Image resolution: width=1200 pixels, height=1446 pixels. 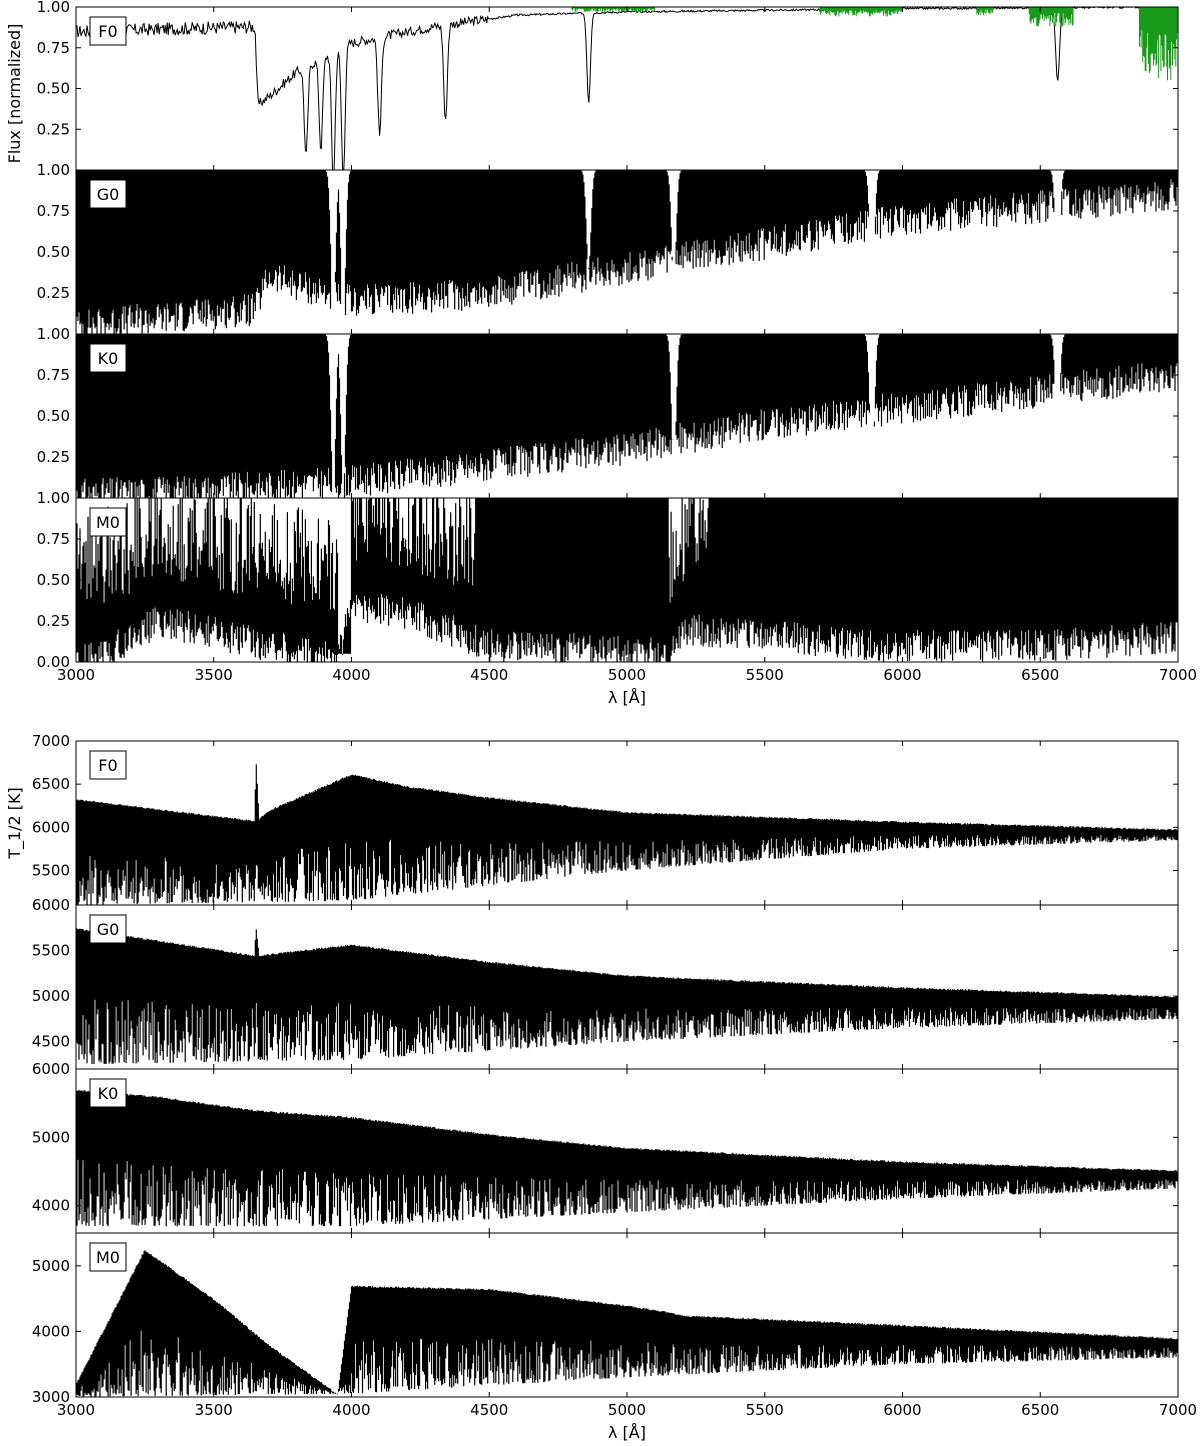 I want to click on y-tick-label: 0.00, so click(x=53, y=662).